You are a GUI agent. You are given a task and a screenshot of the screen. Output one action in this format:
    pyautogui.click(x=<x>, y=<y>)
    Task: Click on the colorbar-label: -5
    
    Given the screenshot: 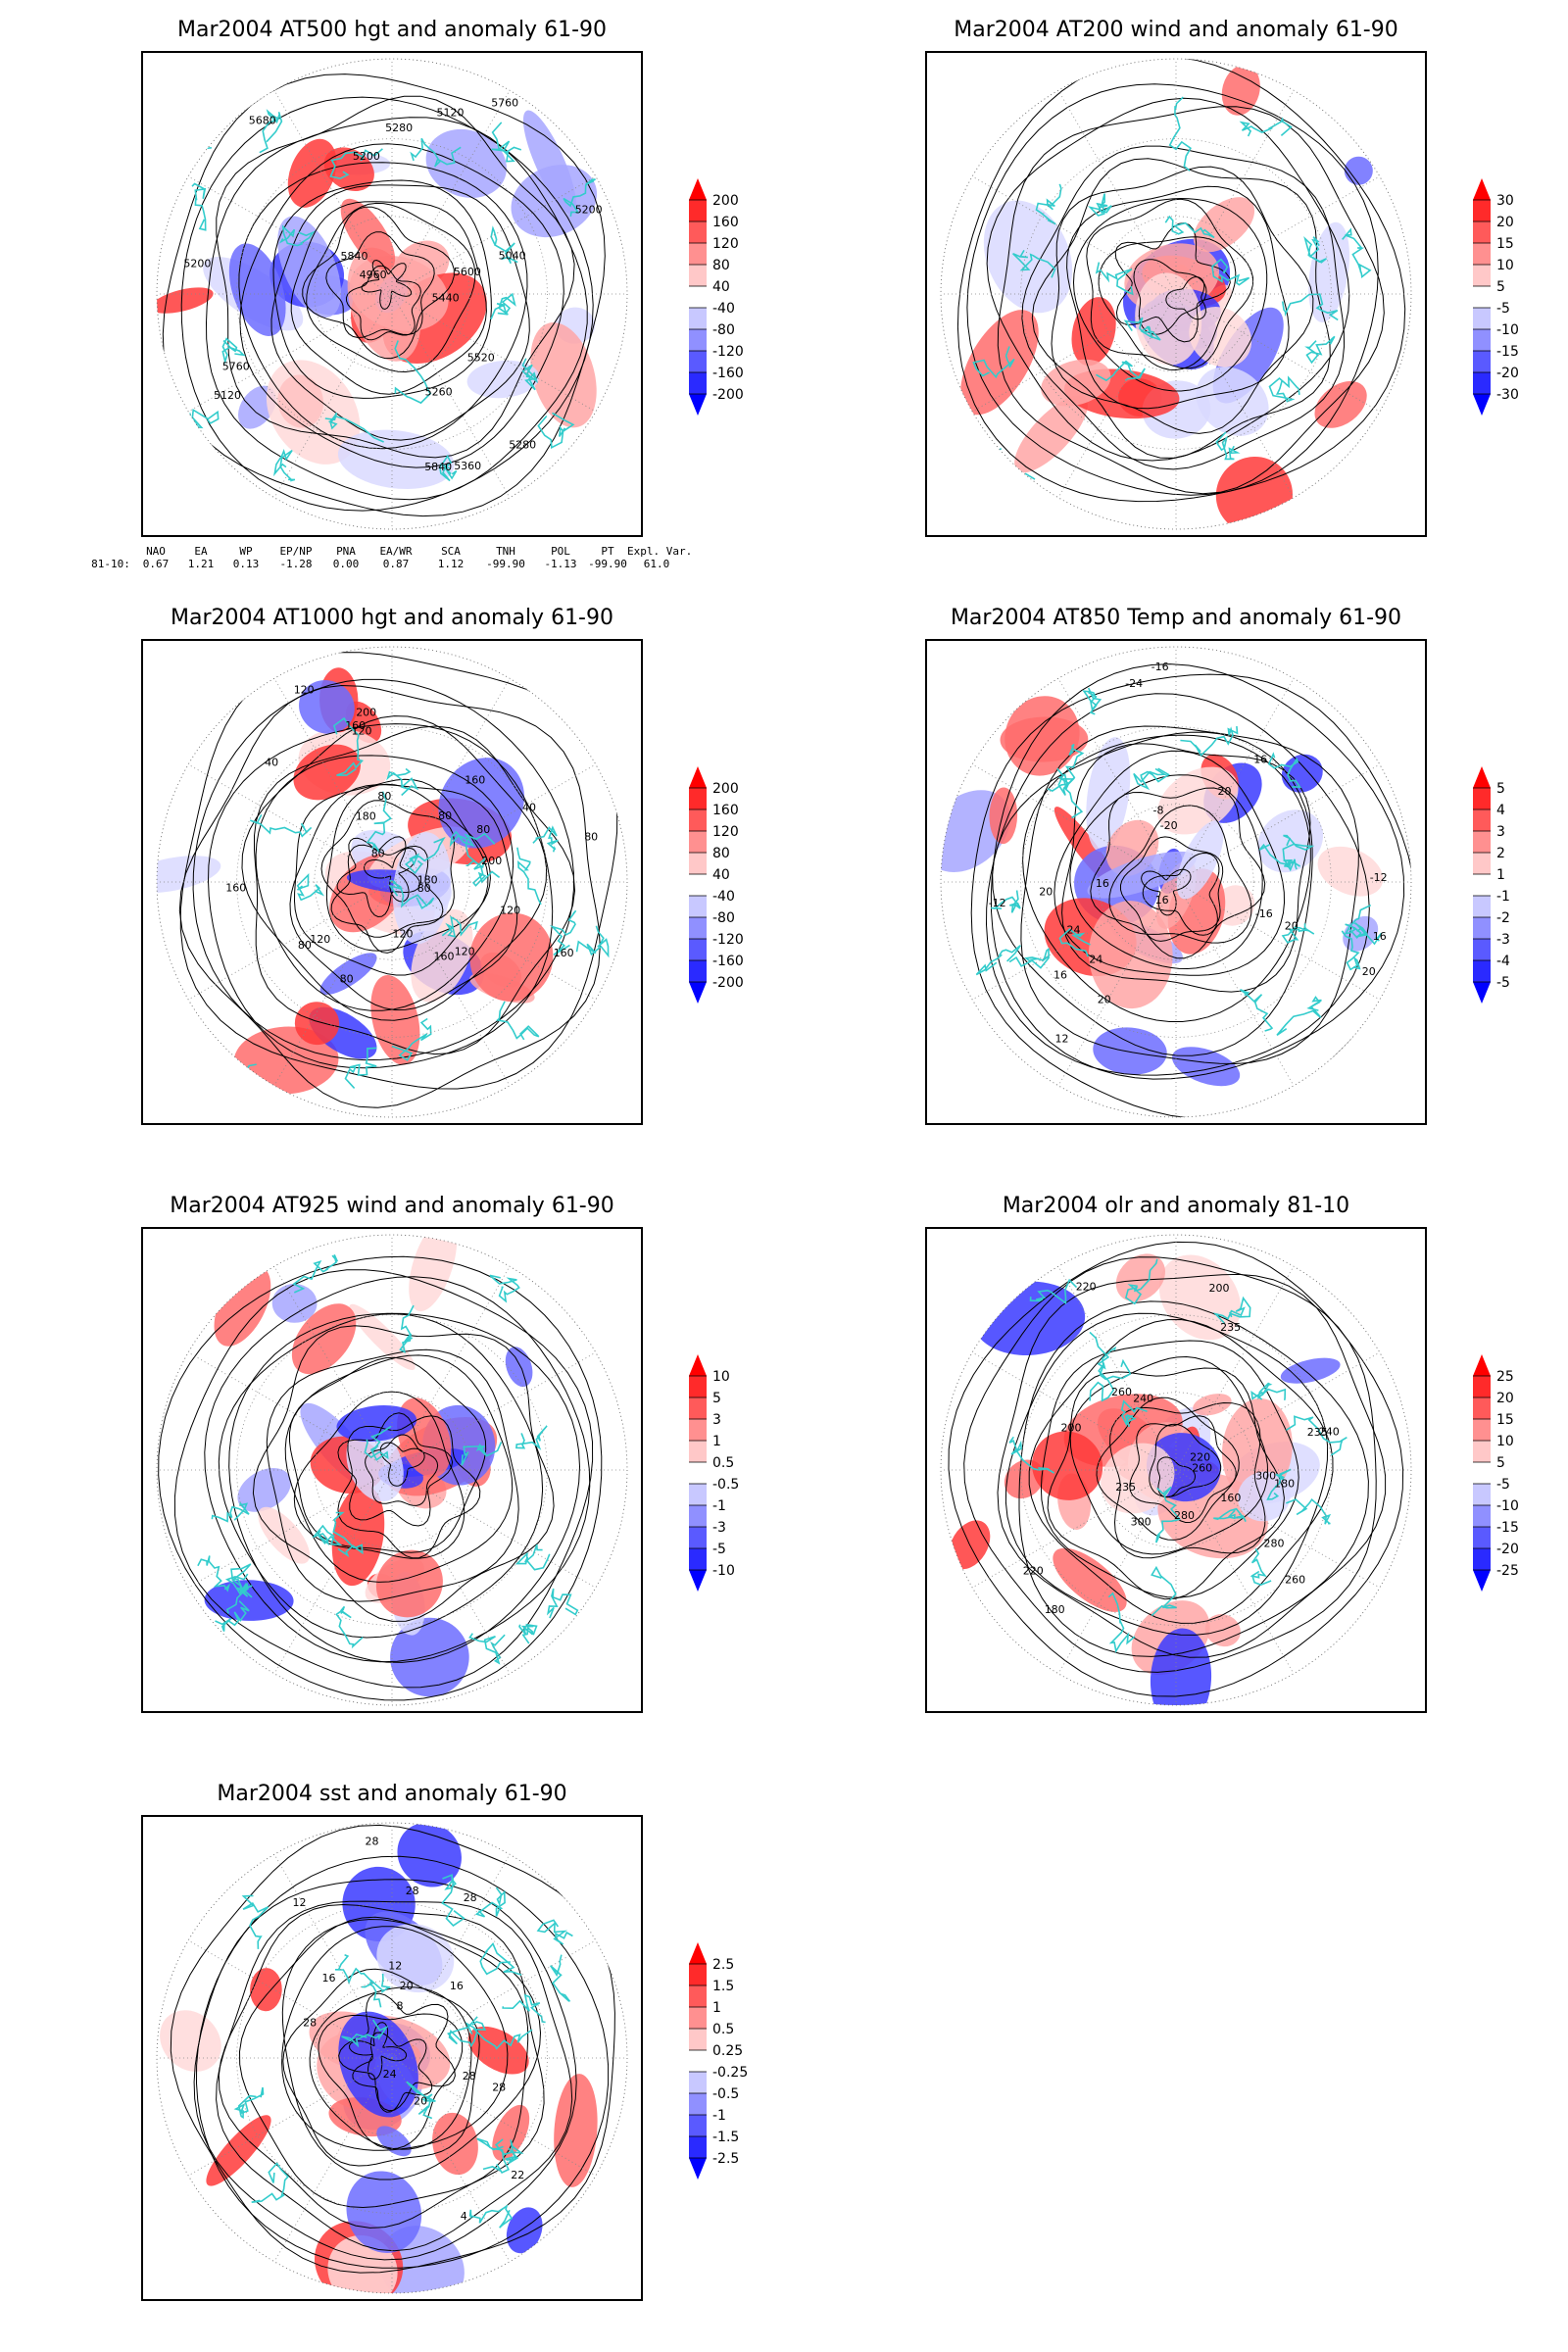 What is the action you would take?
    pyautogui.click(x=1503, y=1485)
    